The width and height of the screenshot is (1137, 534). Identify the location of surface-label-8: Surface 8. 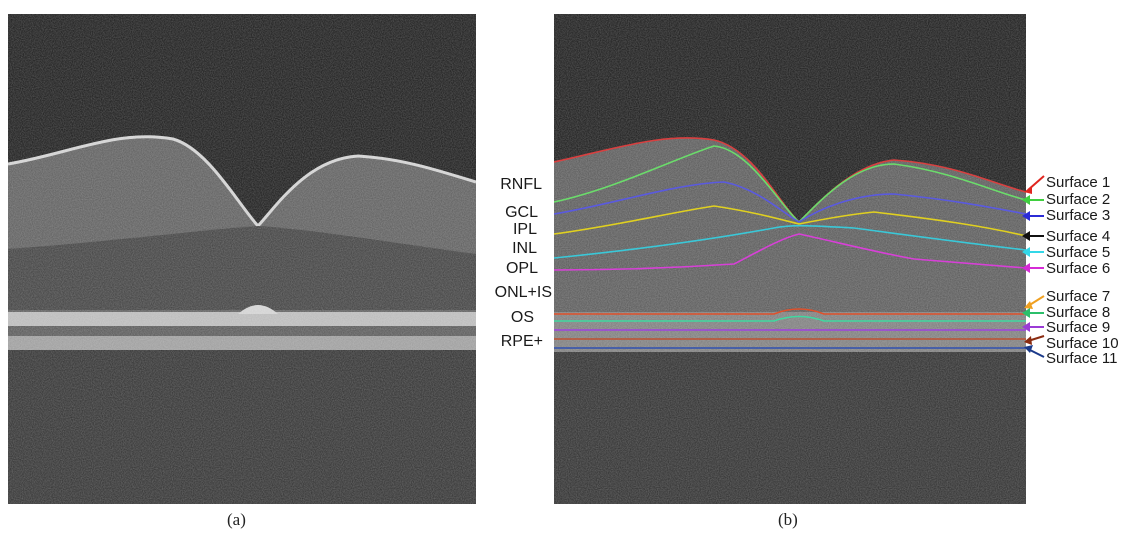
(1078, 312).